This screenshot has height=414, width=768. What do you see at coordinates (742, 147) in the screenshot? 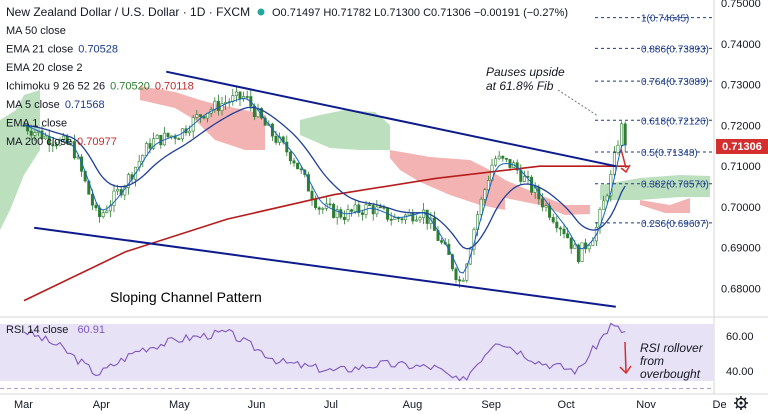
I see `last-price-tag: 0.71306` at bounding box center [742, 147].